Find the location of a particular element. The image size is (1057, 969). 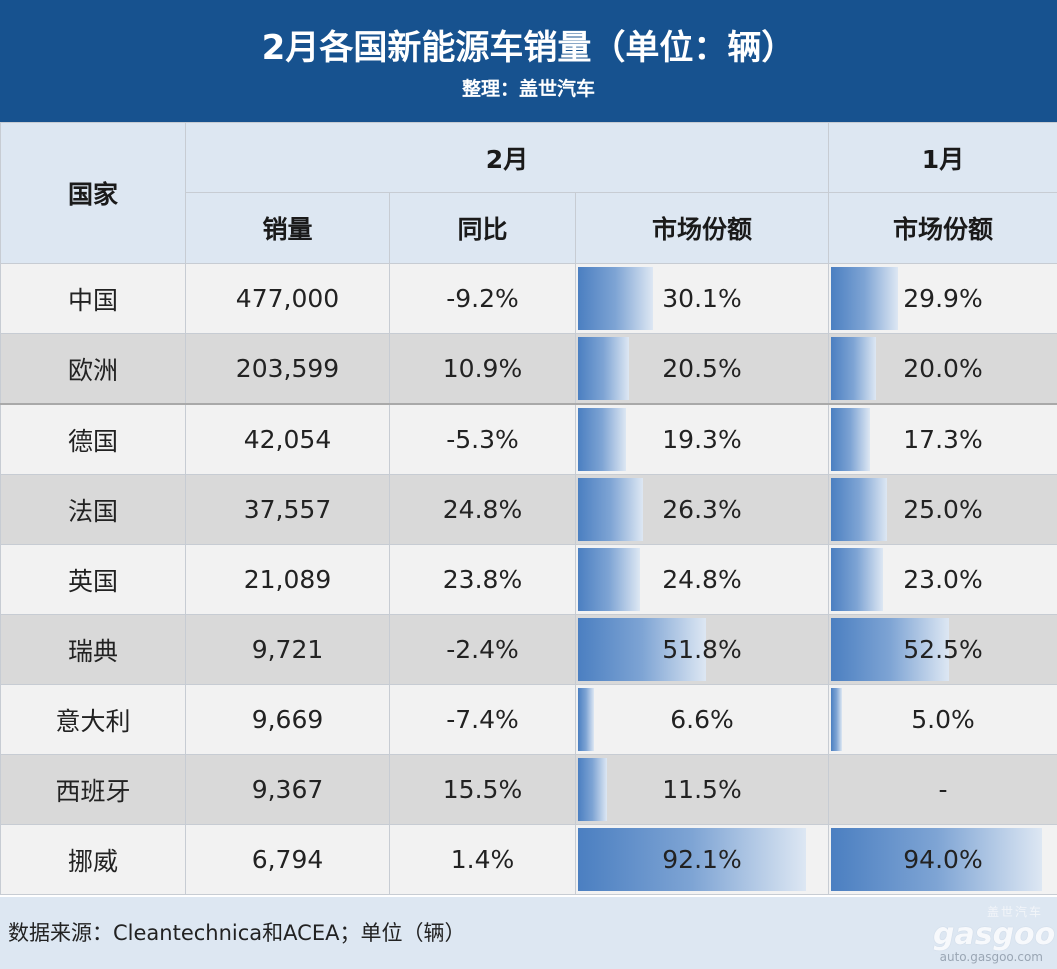

country-cell: 英国 is located at coordinates (93, 579).